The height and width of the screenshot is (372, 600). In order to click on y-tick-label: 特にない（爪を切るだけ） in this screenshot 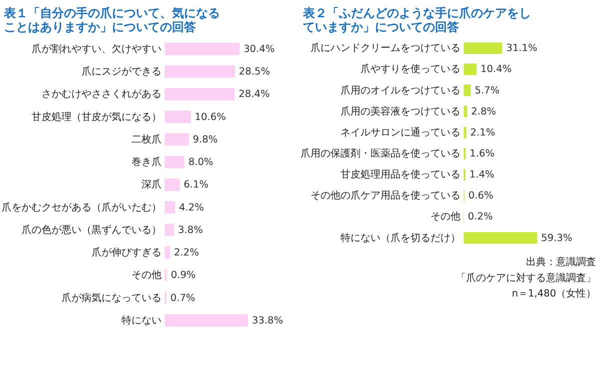, I will do `click(400, 238)`.